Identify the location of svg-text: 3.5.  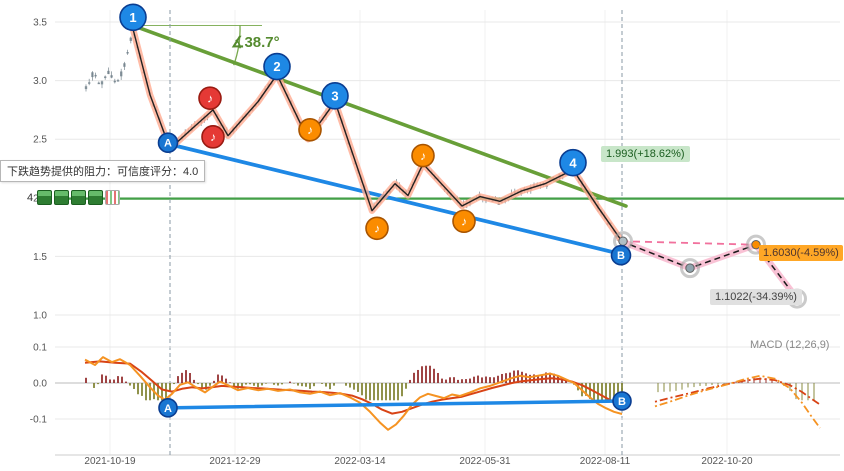
(40, 23).